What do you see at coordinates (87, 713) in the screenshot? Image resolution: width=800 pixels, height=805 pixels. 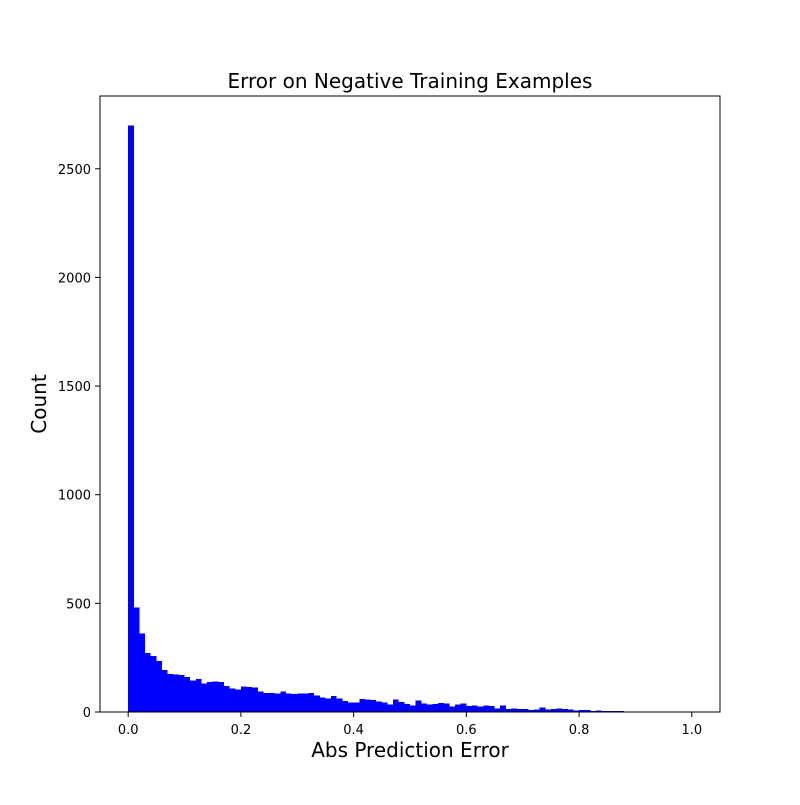 I see `y-tick-label: 0` at bounding box center [87, 713].